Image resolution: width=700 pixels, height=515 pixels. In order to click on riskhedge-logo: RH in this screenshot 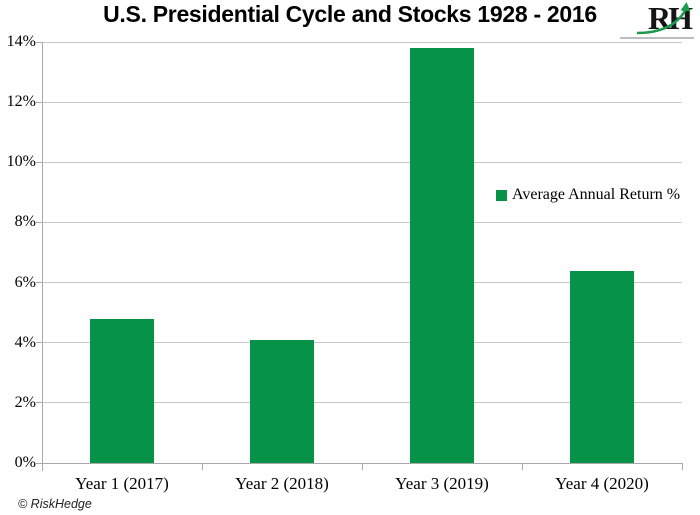, I will do `click(657, 19)`.